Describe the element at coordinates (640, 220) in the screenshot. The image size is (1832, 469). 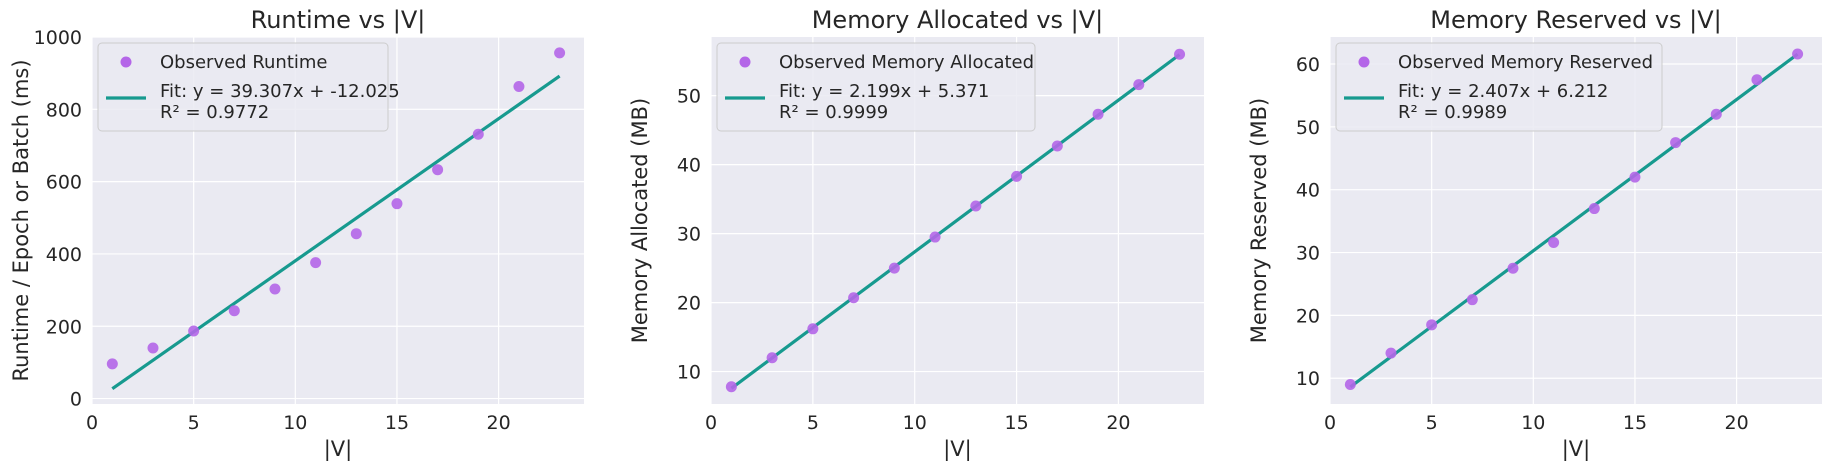
I see `y-axis-label: Memory Allocated (MB)` at that location.